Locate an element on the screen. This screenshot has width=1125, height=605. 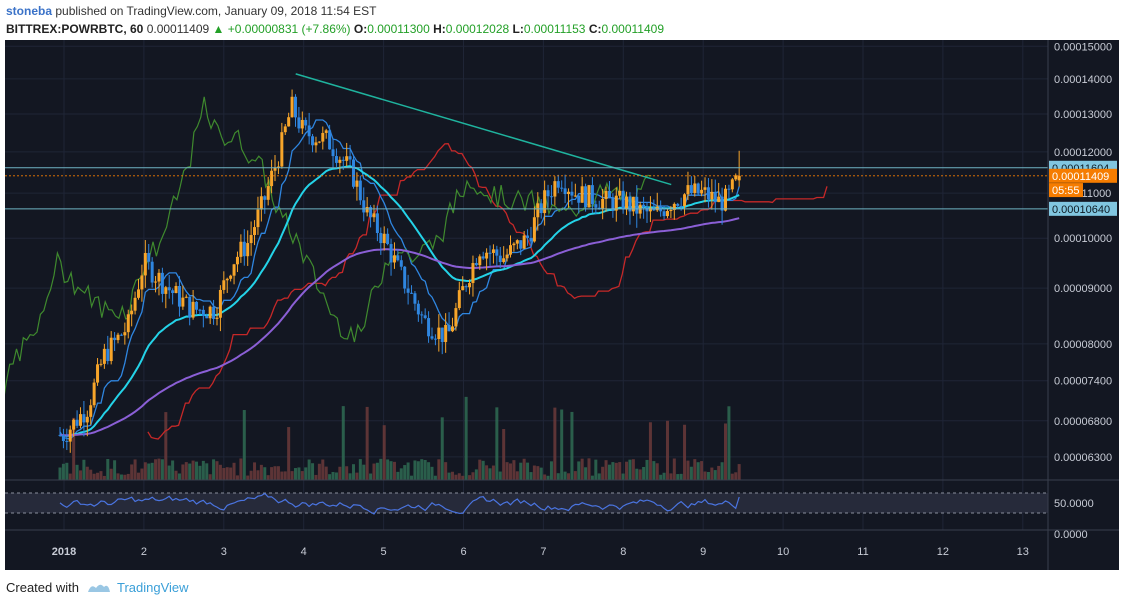
footer: Created with TradingView is located at coordinates (562, 587).